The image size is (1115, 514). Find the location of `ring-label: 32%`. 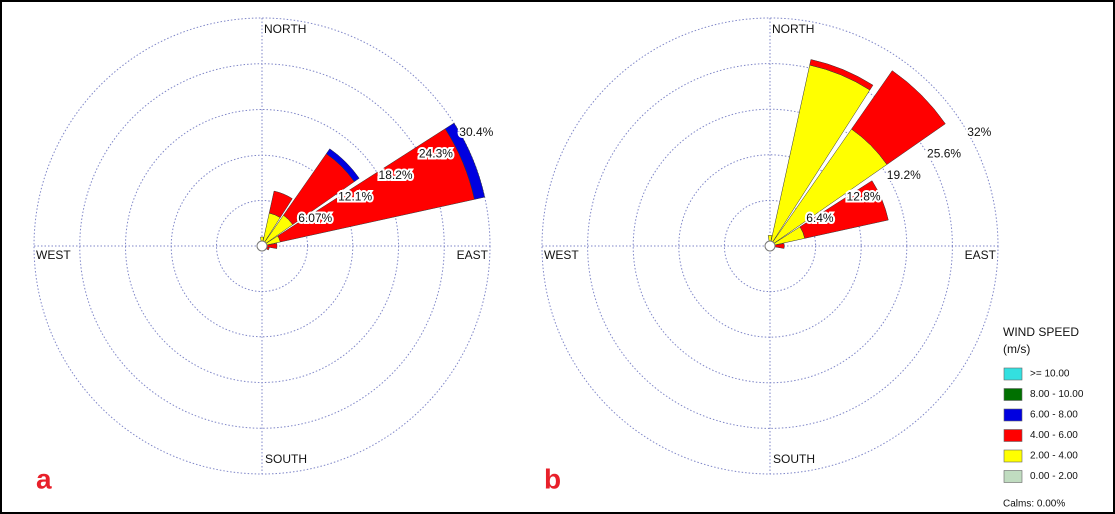

ring-label: 32% is located at coordinates (979, 132).